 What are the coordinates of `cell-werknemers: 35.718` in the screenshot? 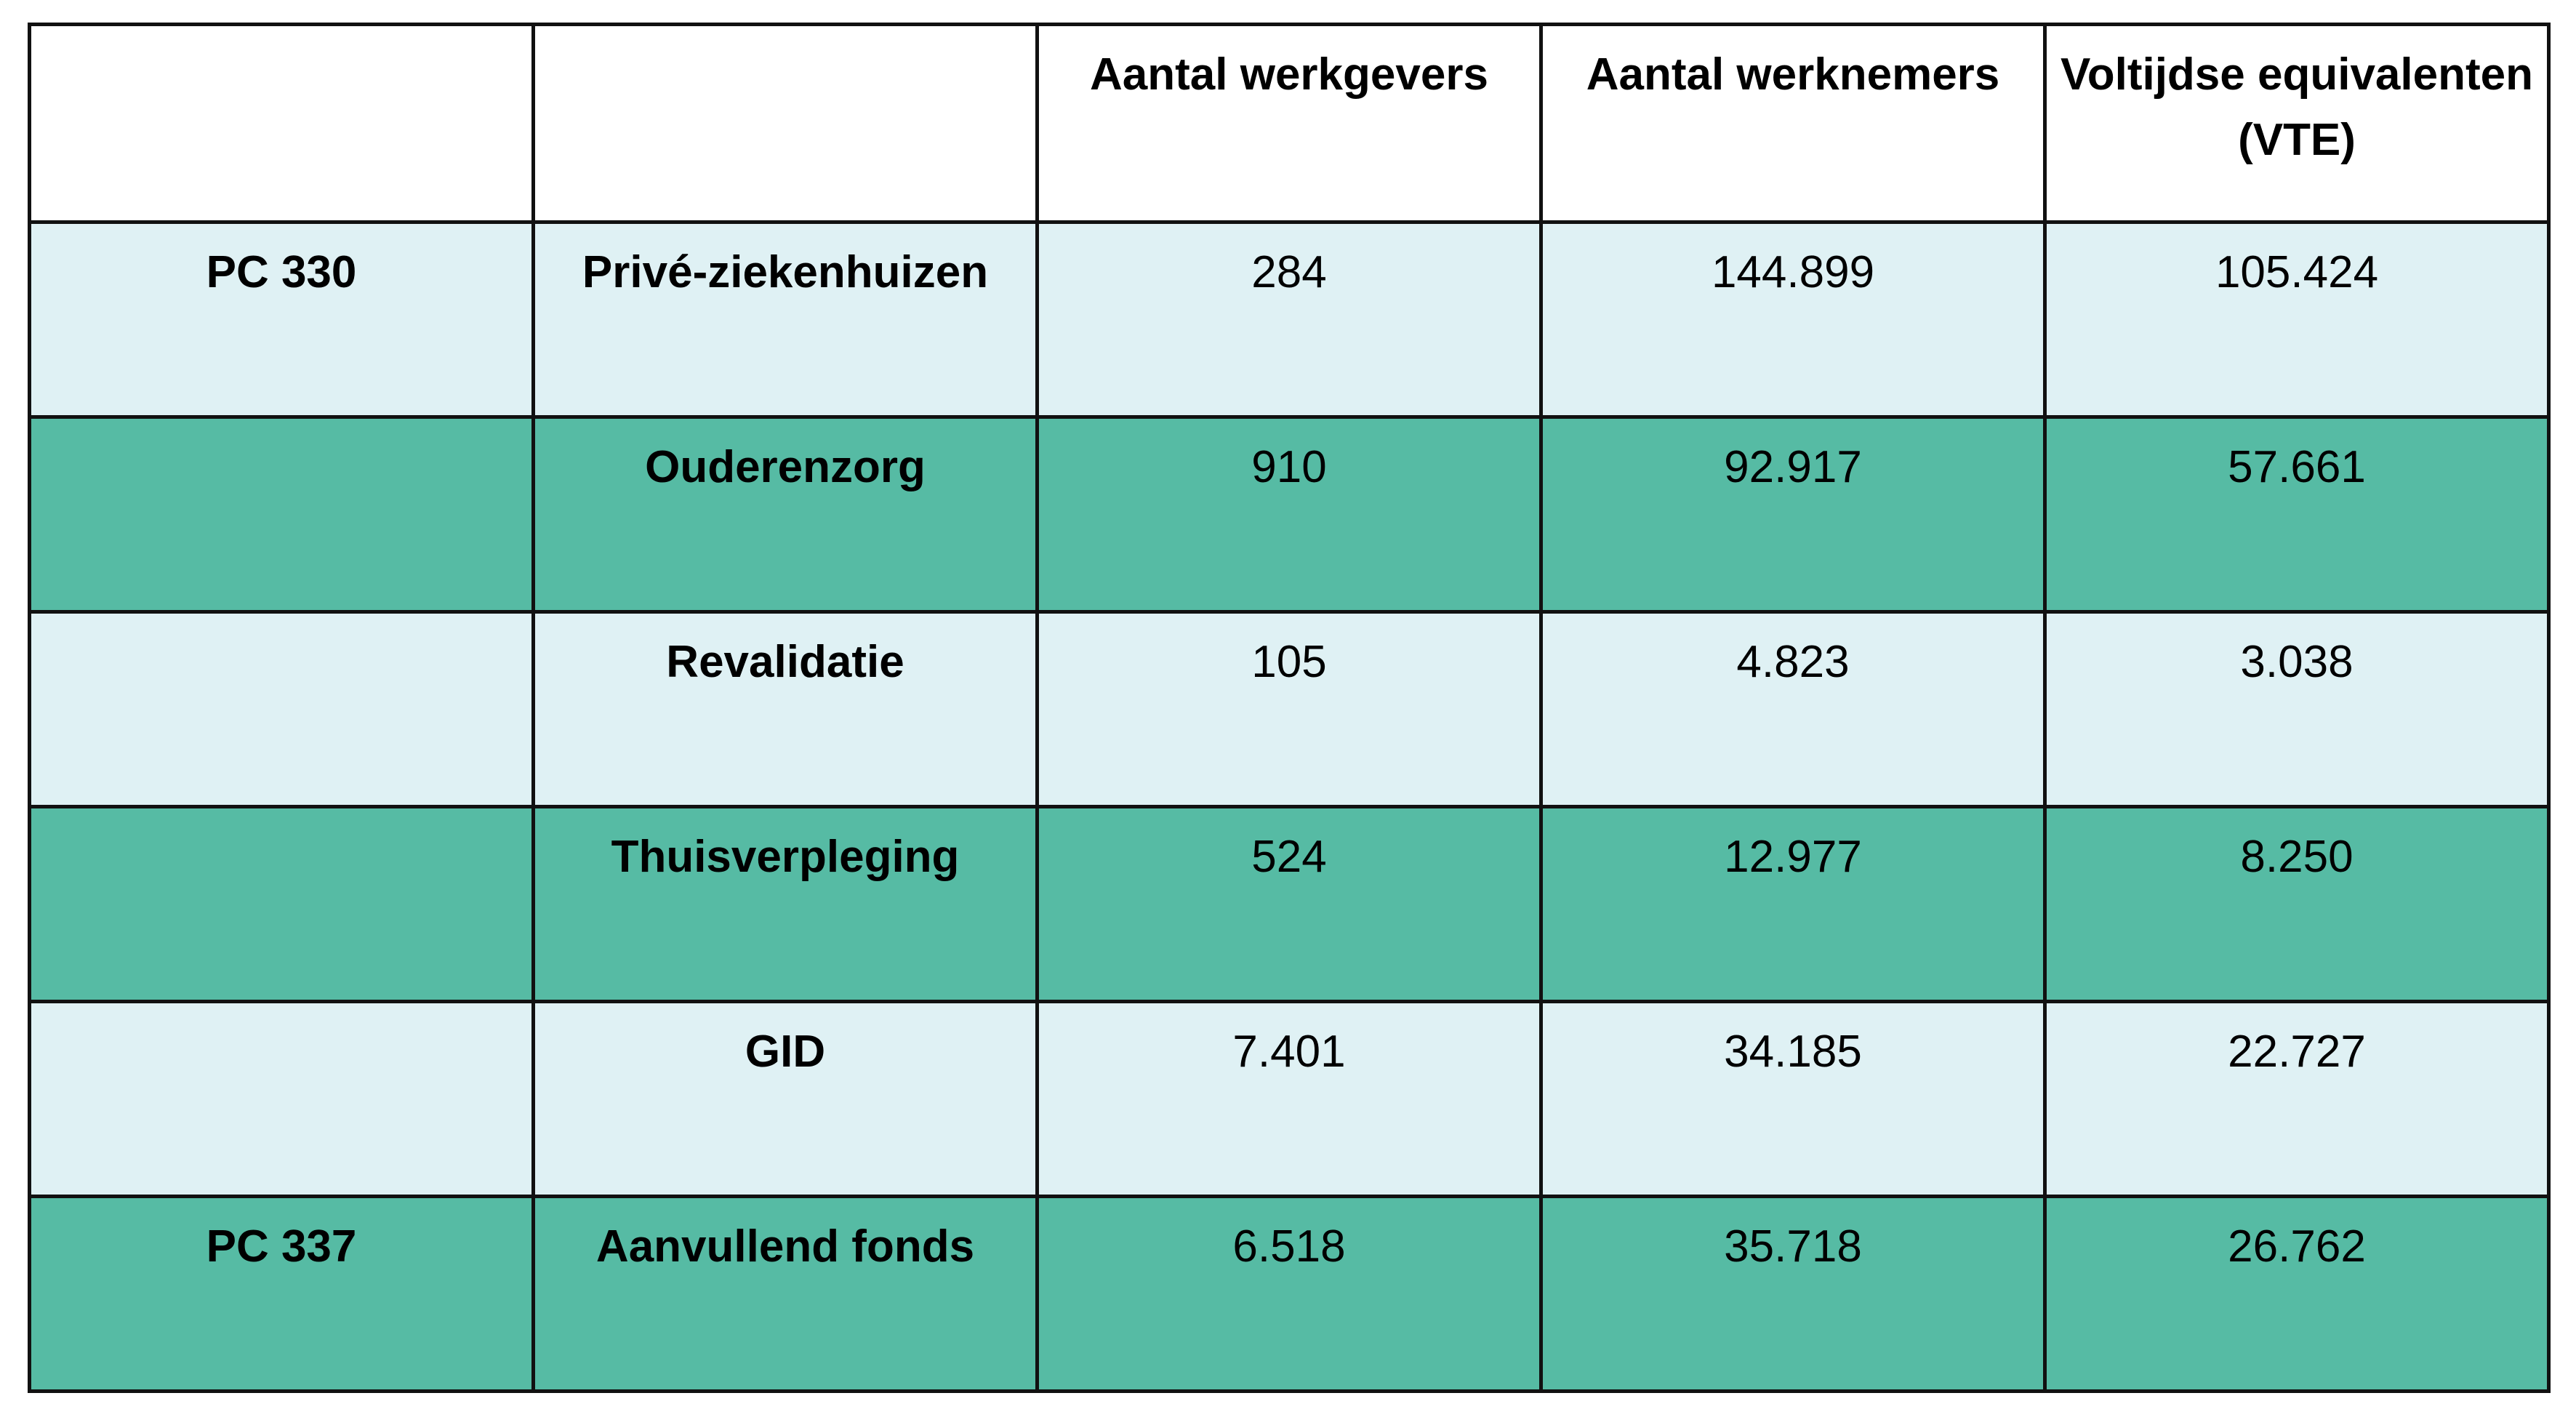 It's located at (1793, 1294).